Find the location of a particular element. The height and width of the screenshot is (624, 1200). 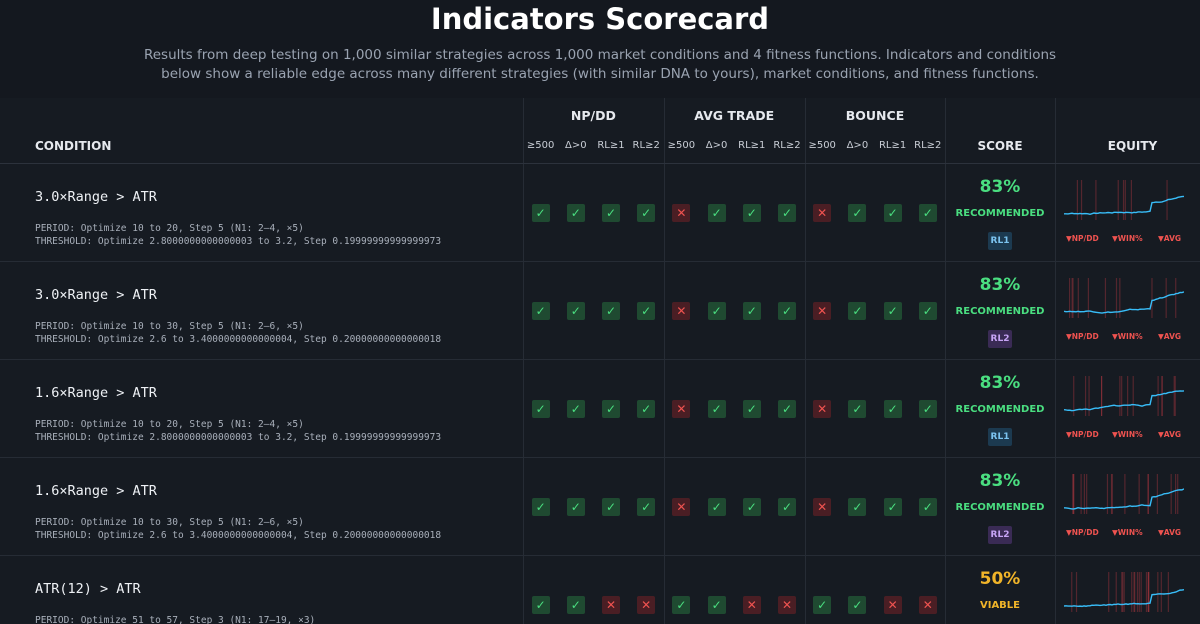

group-header: BOUNCE is located at coordinates (875, 115).